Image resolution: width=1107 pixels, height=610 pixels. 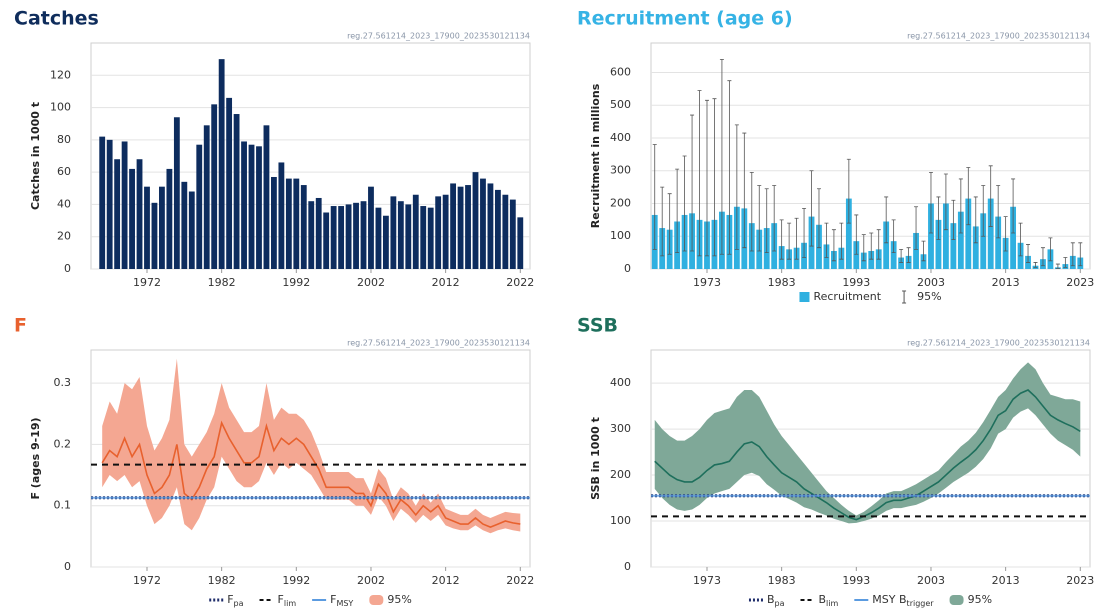 What do you see at coordinates (371, 580) in the screenshot?
I see `x-tick-label: 2002` at bounding box center [371, 580].